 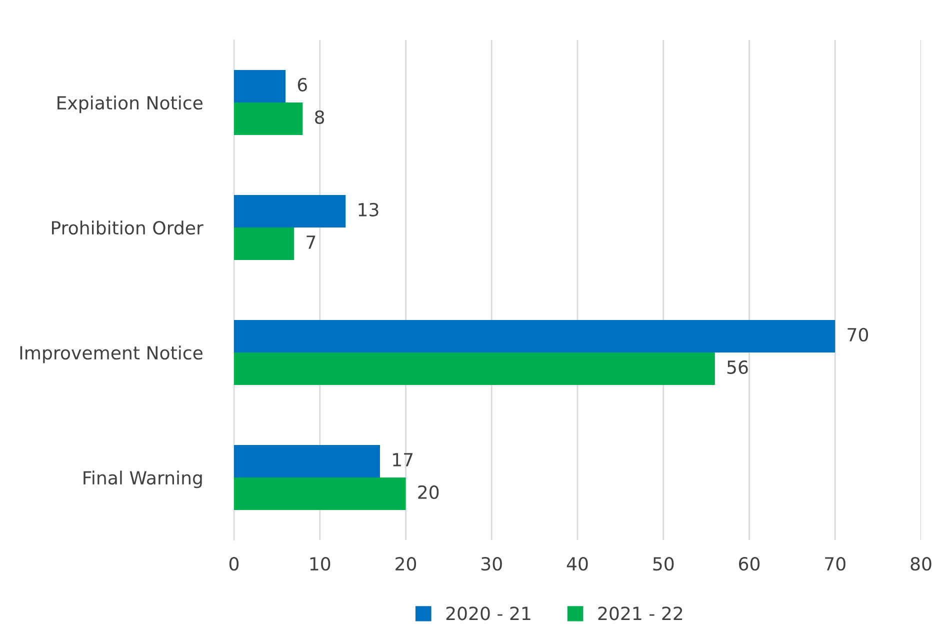 I want to click on y-tick-label: Prohibition Order, so click(x=128, y=227).